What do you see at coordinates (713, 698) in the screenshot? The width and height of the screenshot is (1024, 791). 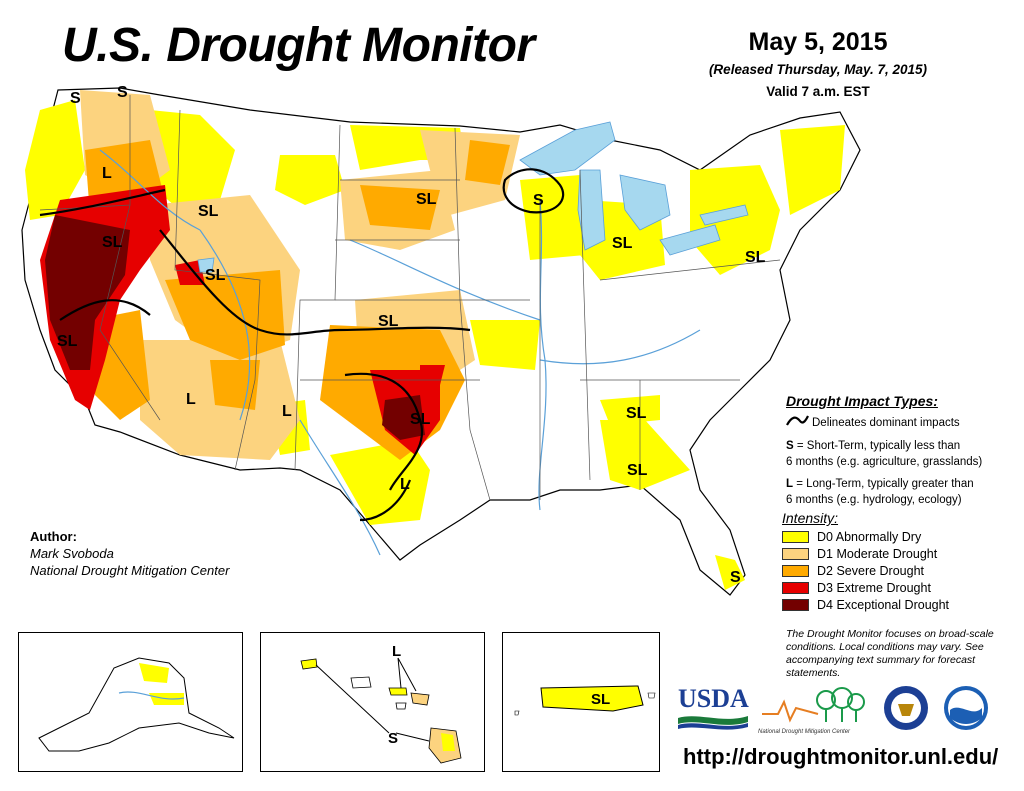 I see `usda-logo-text: USDA` at bounding box center [713, 698].